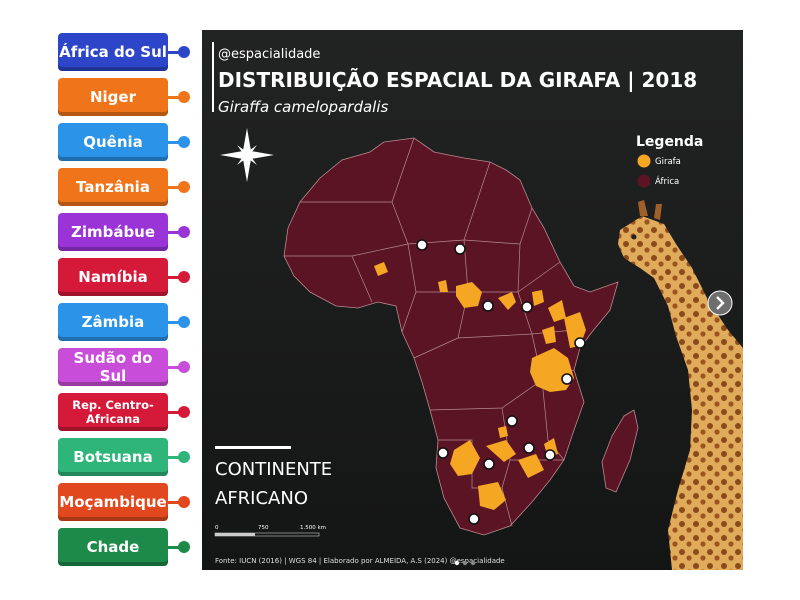 The width and height of the screenshot is (800, 600). Describe the element at coordinates (270, 531) in the screenshot. I see `scale-bar: 0 750 1.500 km` at that location.